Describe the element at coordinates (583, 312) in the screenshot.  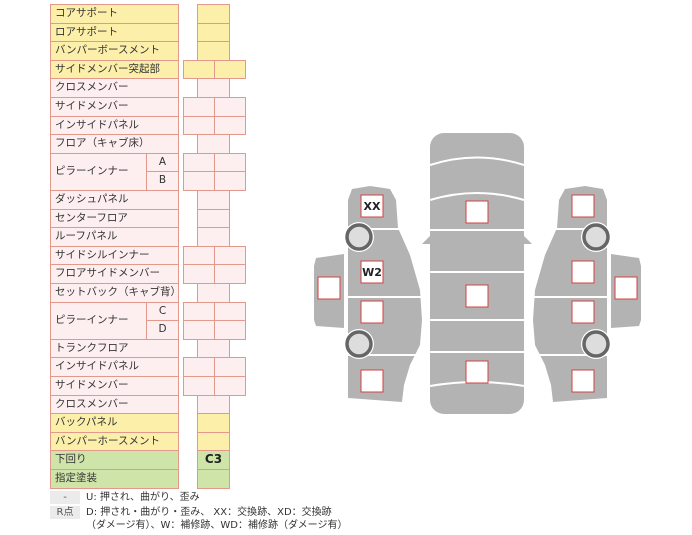
I see `right-door-rear-box` at that location.